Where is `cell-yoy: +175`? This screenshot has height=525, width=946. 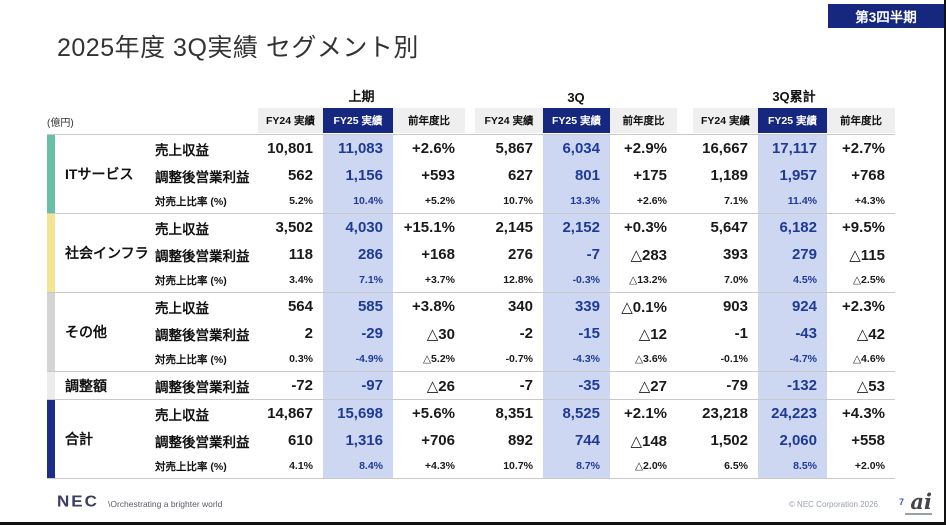 cell-yoy: +175 is located at coordinates (650, 175).